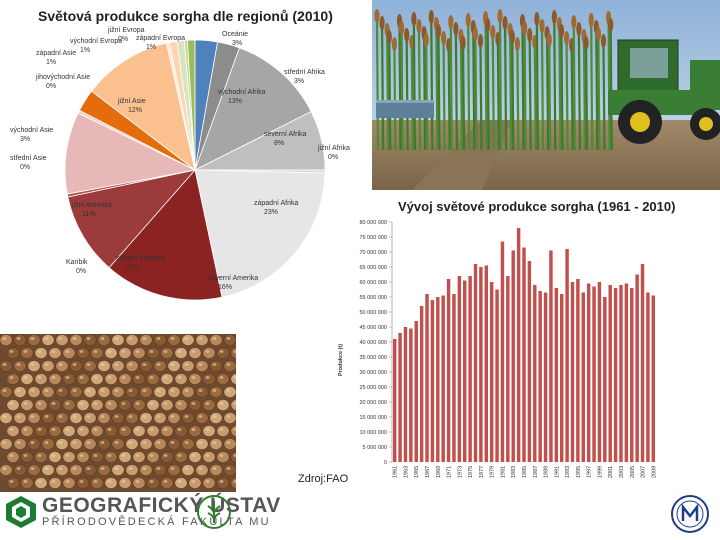  What do you see at coordinates (493, 472) in the screenshot?
I see `x-tick-label: 1979` at bounding box center [493, 472].